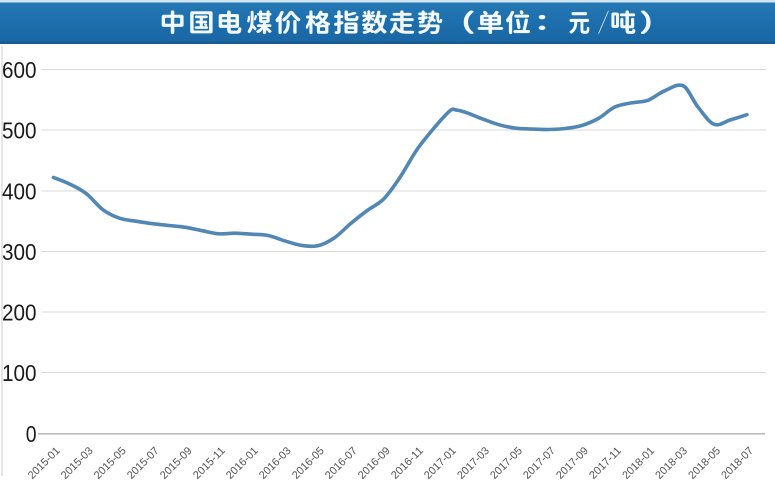 This screenshot has width=775, height=496. What do you see at coordinates (19, 252) in the screenshot?
I see `svg-text: 300` at bounding box center [19, 252].